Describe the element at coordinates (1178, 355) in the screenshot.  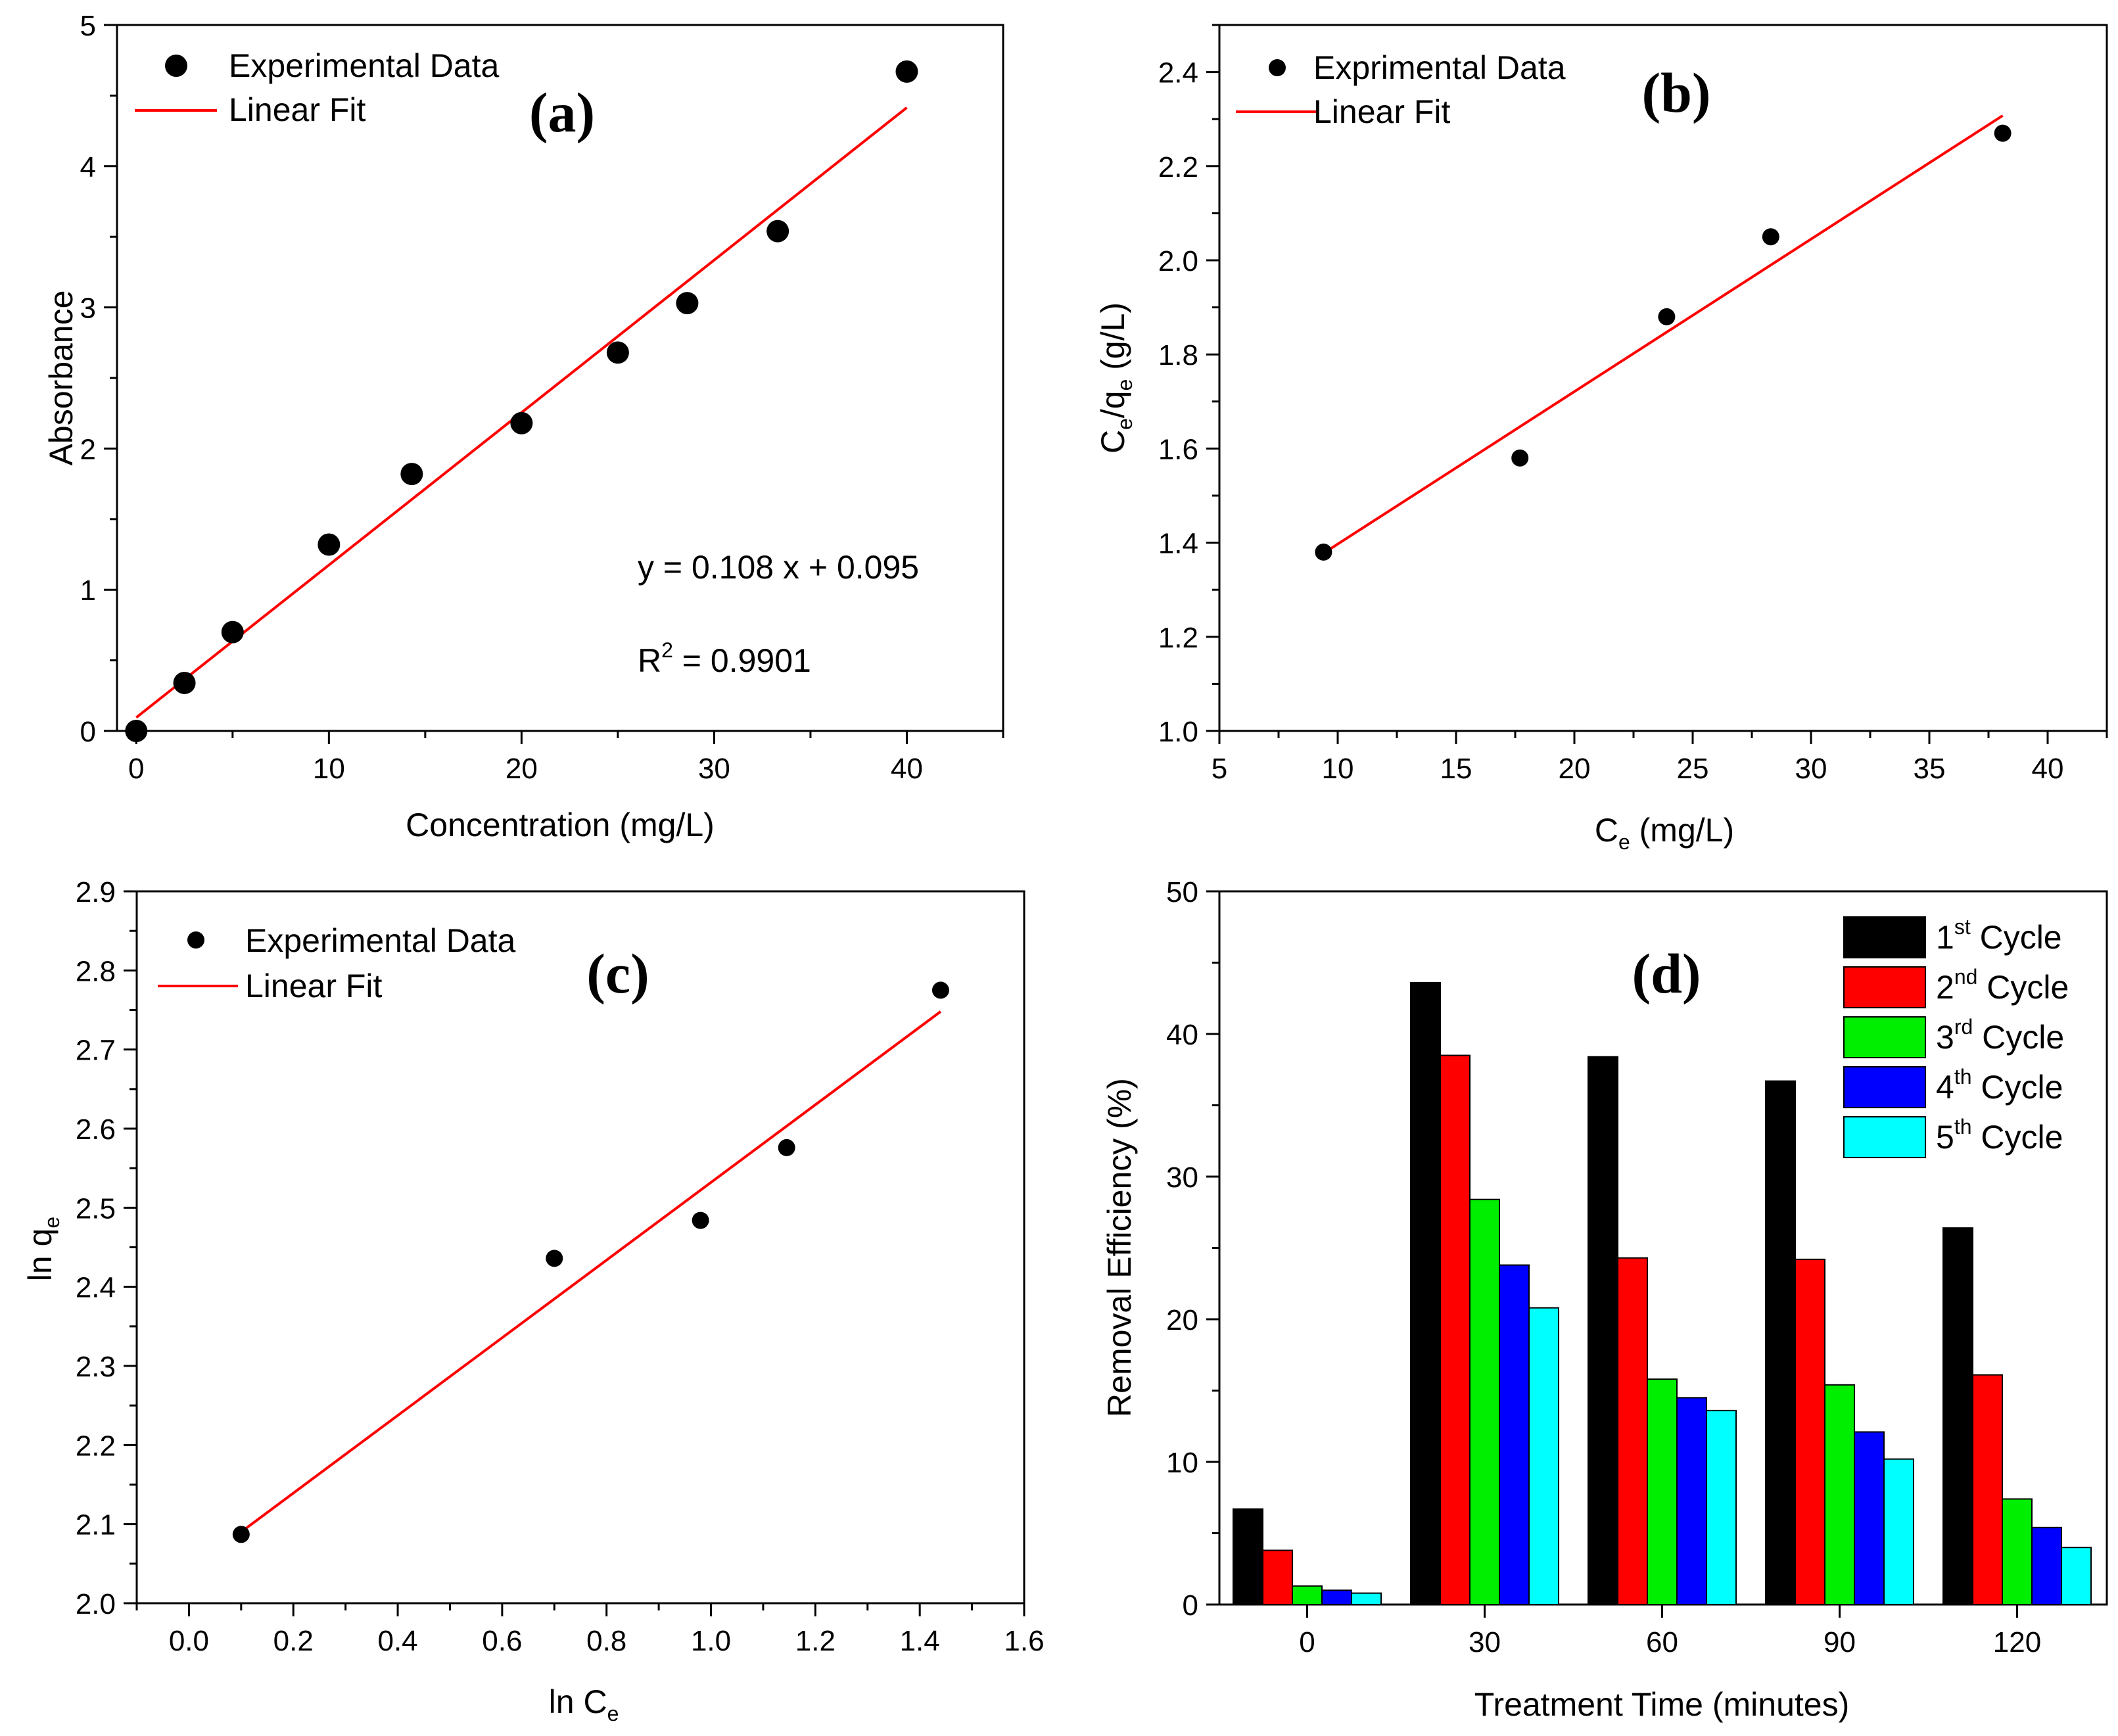
I see `panel-b-ytick-label: 1.8` at that location.